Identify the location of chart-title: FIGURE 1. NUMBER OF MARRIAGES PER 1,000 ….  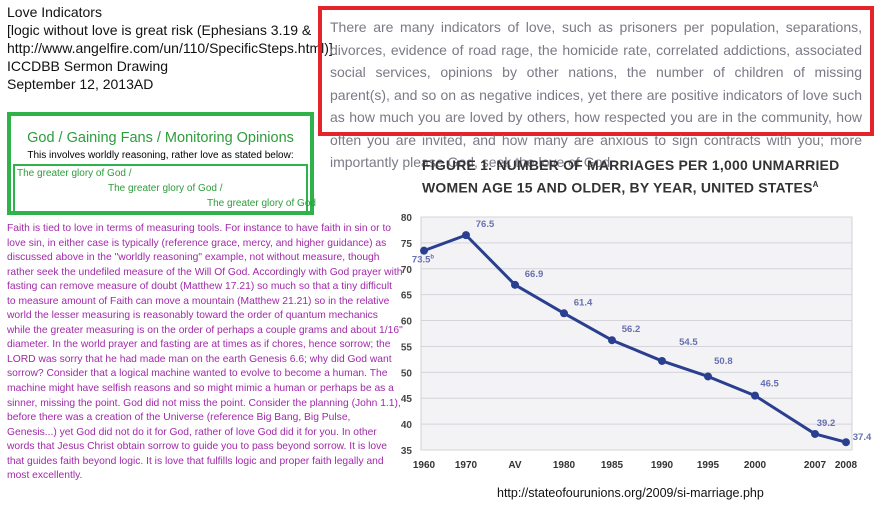
(647, 177).